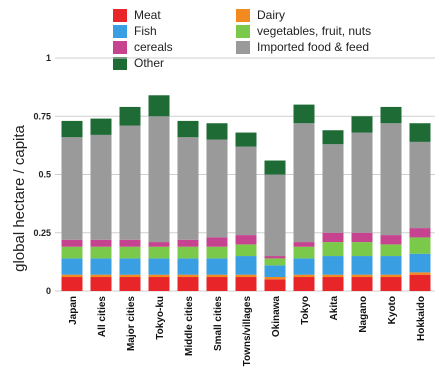 Image resolution: width=435 pixels, height=371 pixels. Describe the element at coordinates (145, 31) in the screenshot. I see `legend-label-fish: Fish` at that location.